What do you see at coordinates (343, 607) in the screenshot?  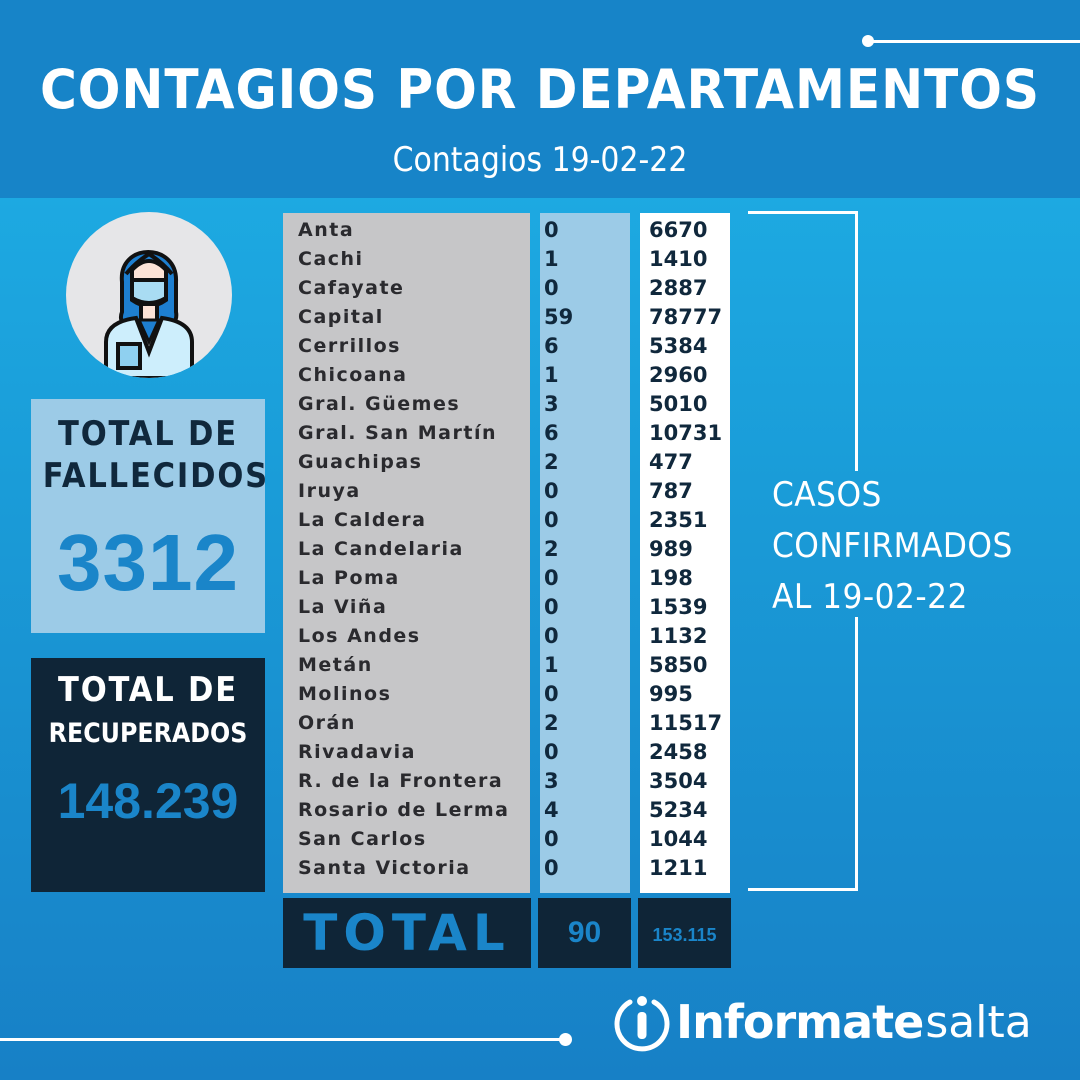 I see `departamento-name: La Viña` at bounding box center [343, 607].